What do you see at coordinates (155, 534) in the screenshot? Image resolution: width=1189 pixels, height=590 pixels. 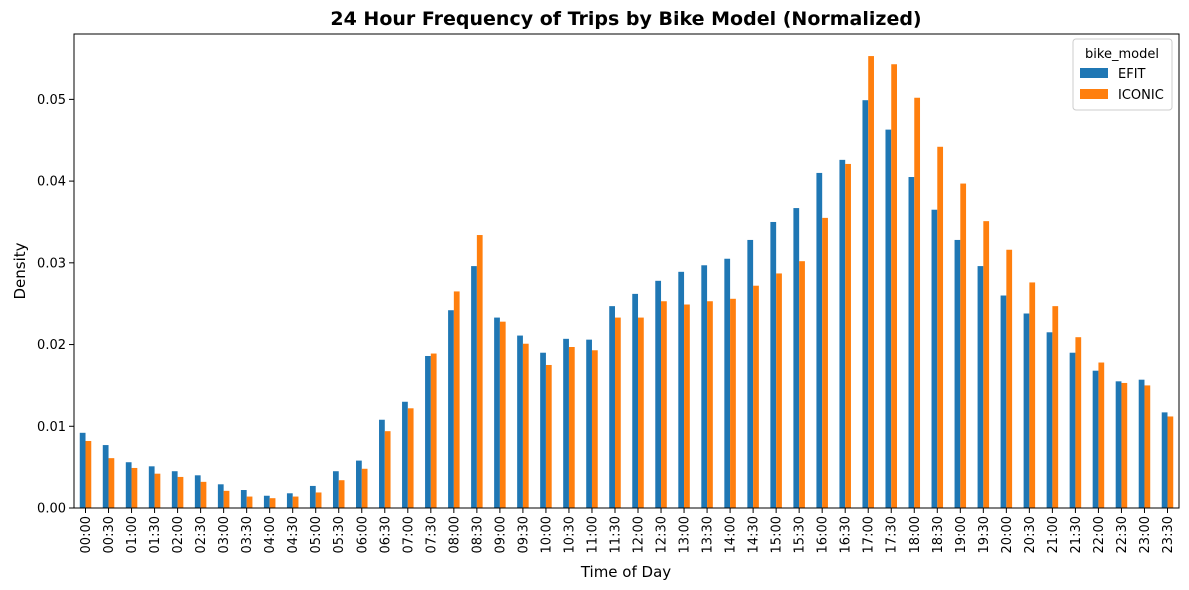 I see `x-tick-label: 01:30` at bounding box center [155, 534].